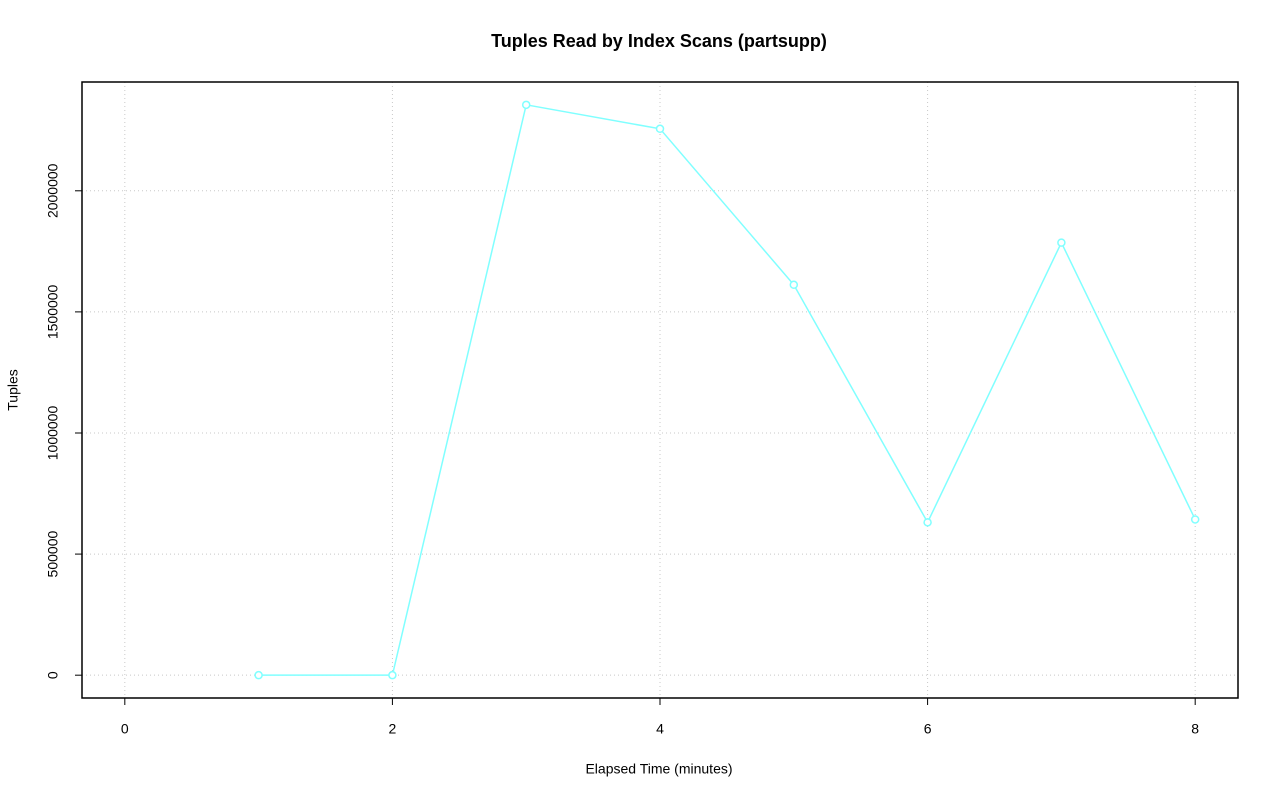 The width and height of the screenshot is (1280, 801). What do you see at coordinates (1195, 729) in the screenshot?
I see `x-tick-label: 8` at bounding box center [1195, 729].